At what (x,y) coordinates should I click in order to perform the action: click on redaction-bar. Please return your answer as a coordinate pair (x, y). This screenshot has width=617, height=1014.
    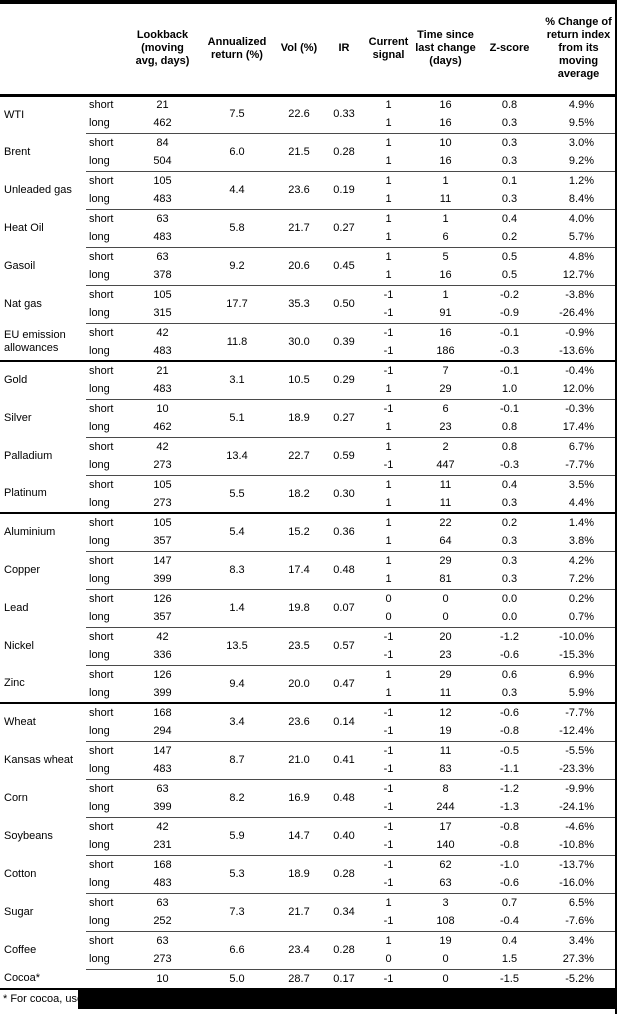
    Looking at the image, I should click on (346, 999).